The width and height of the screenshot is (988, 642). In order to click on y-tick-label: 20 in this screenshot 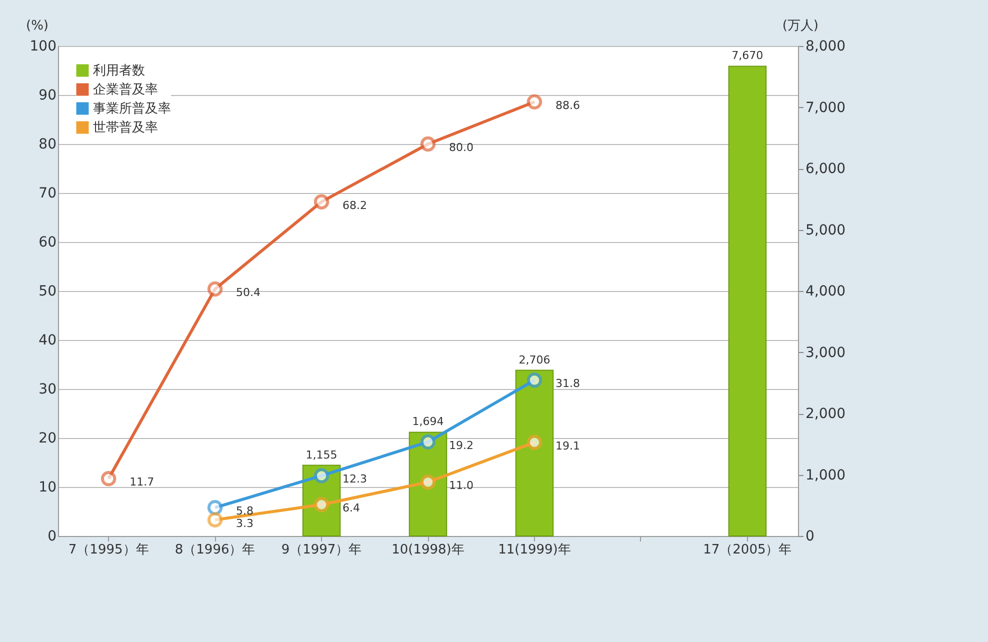, I will do `click(47, 438)`.